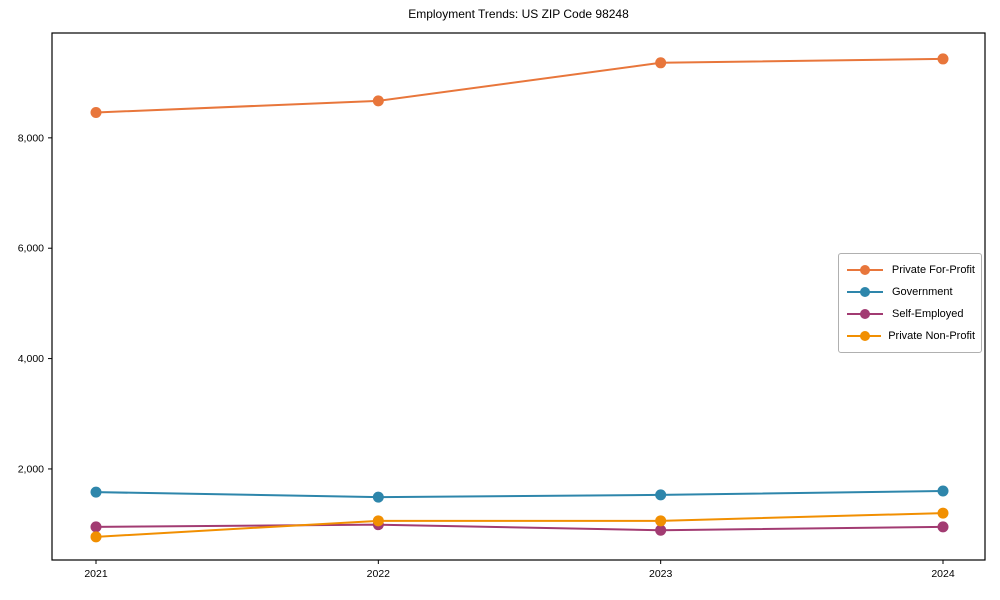  What do you see at coordinates (943, 513) in the screenshot?
I see `data-point-private-non-profit-2024` at bounding box center [943, 513].